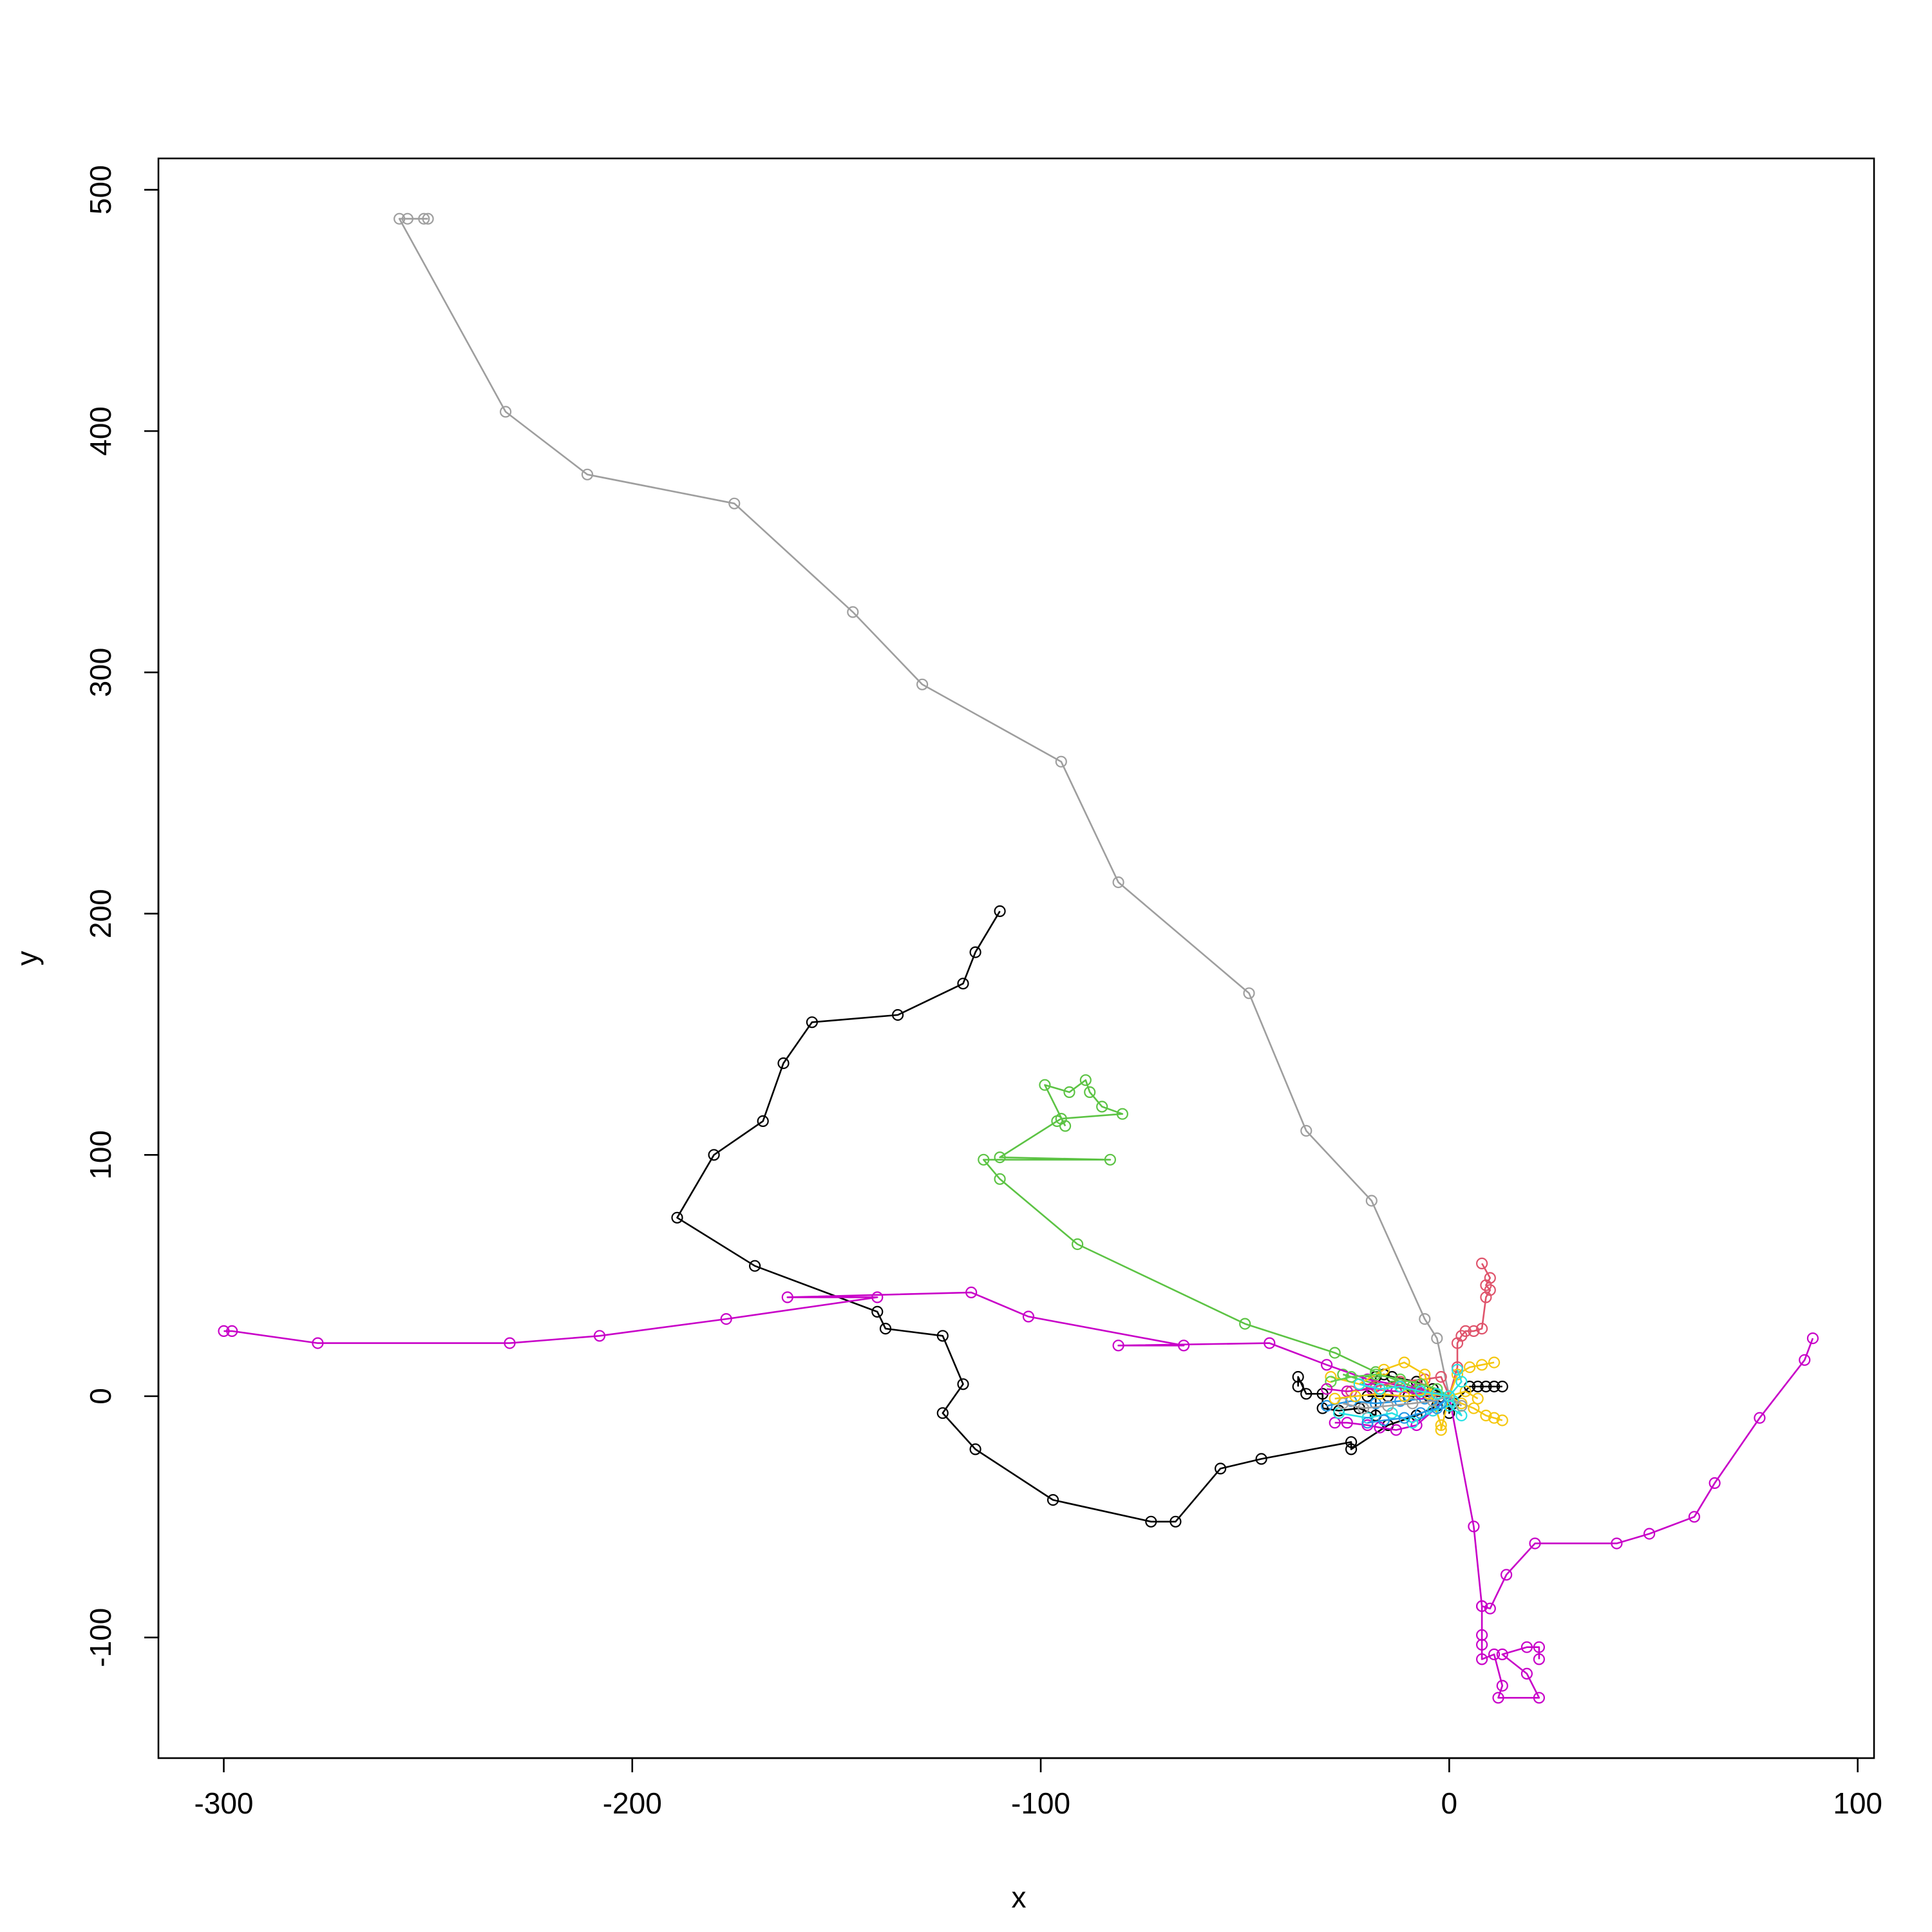 The image size is (1932, 1932). What do you see at coordinates (100, 913) in the screenshot?
I see `y-tick-label: 200` at bounding box center [100, 913].